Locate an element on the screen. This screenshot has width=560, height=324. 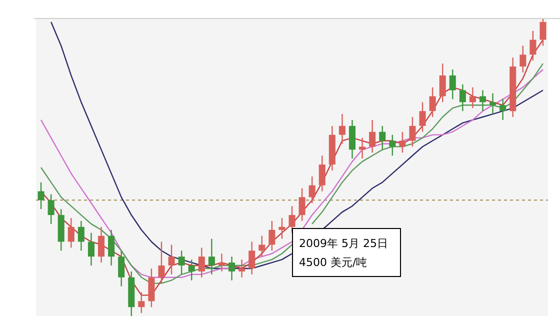
annotation: 2009年 5月 25日 is located at coordinates (343, 244).